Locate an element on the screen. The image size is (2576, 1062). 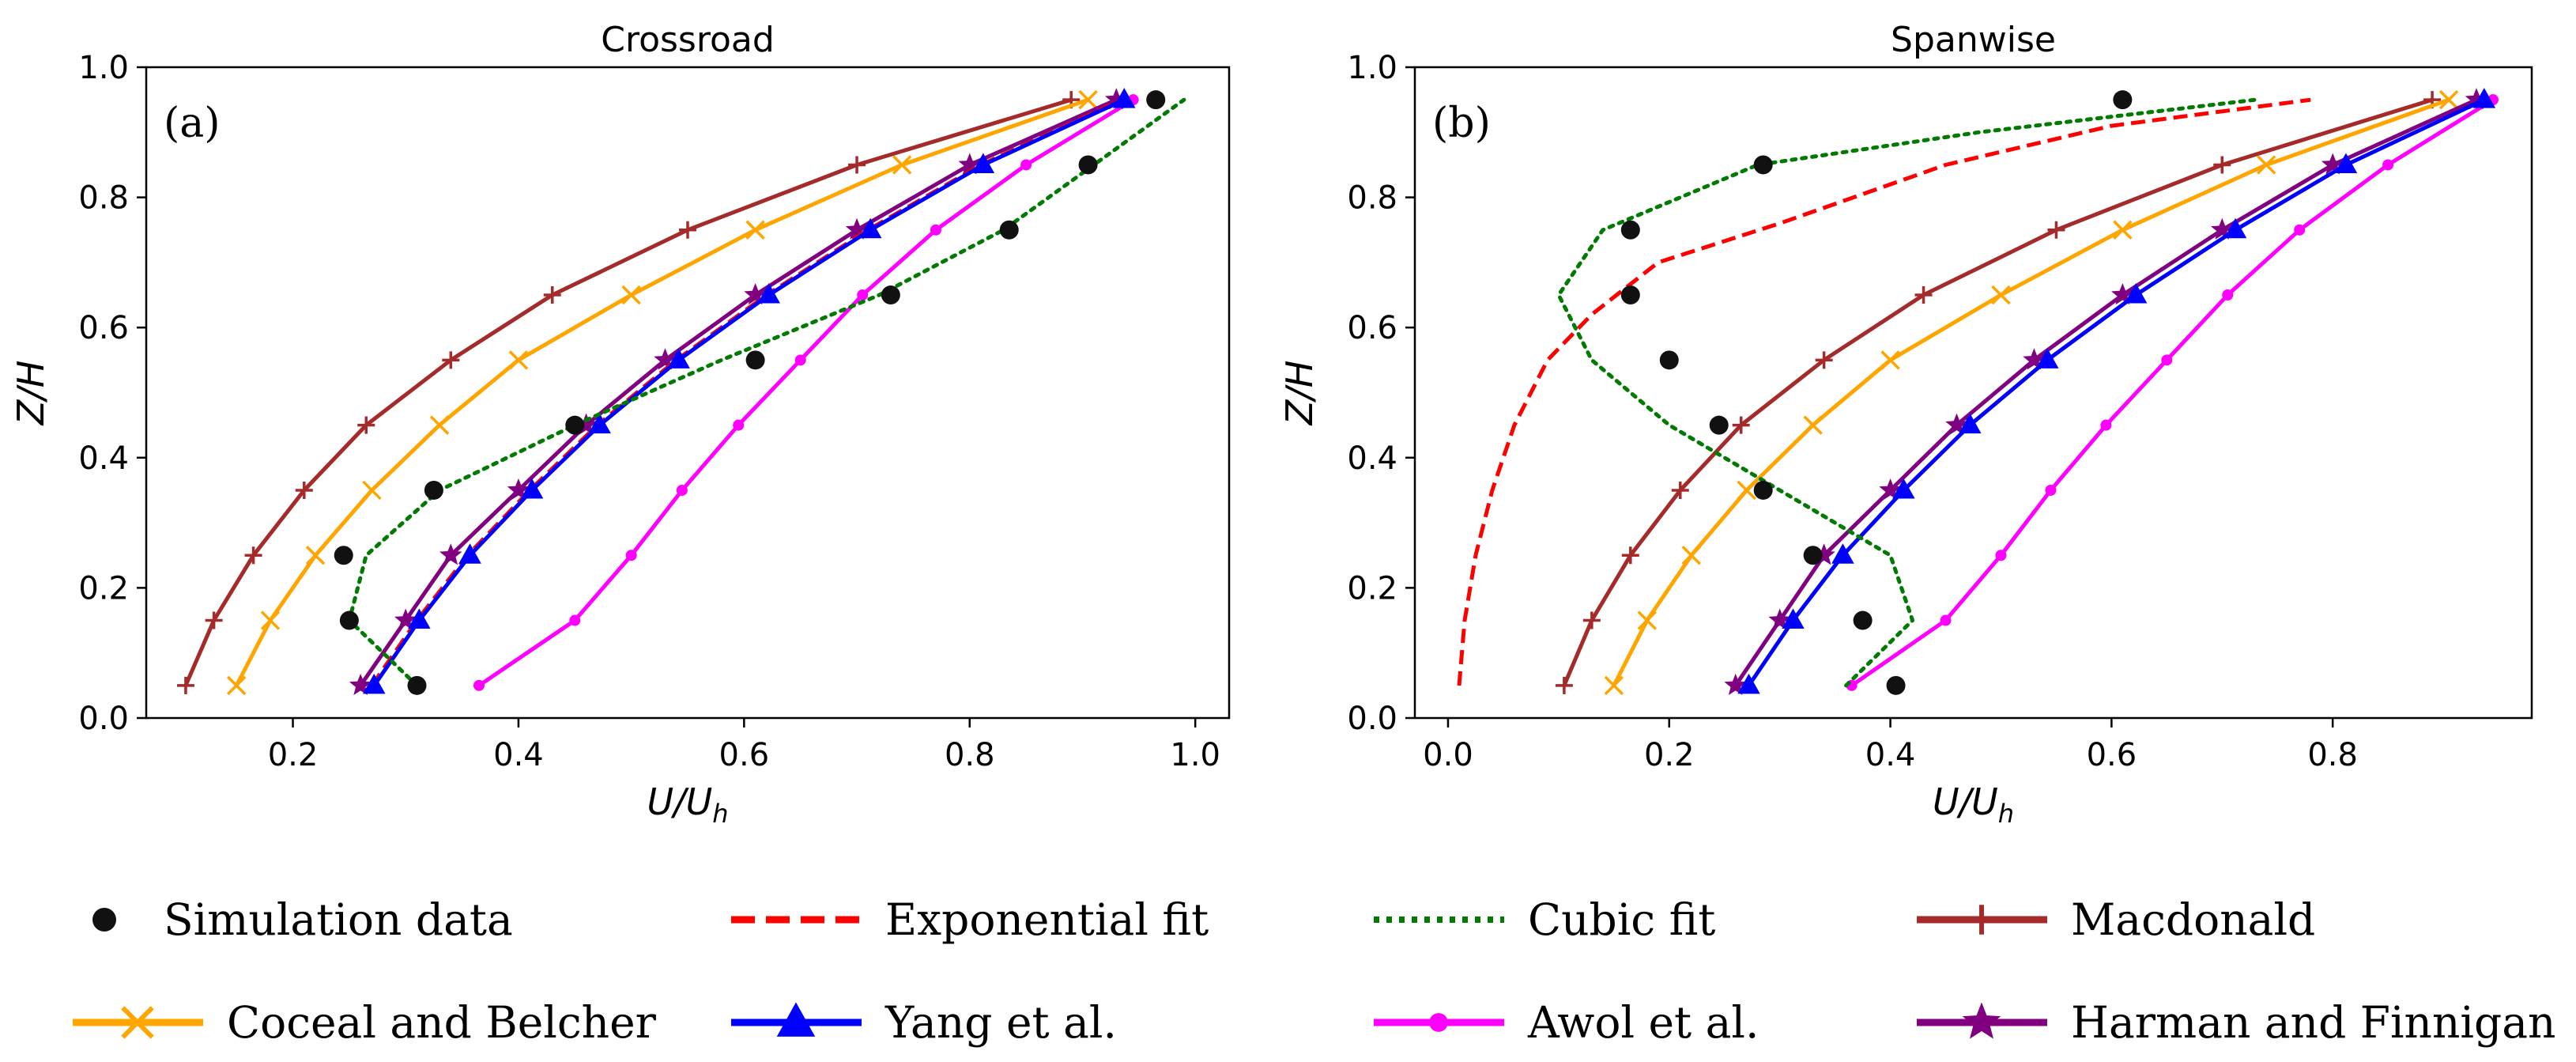
legend-item-yang: Yang et al. is located at coordinates (924, 1022).